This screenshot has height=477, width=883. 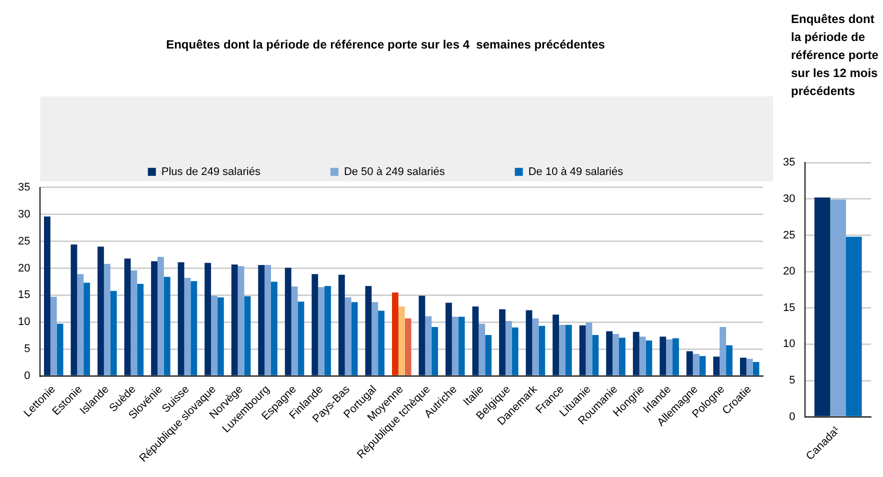 I want to click on y-tick-label: 35, so click(x=24, y=187).